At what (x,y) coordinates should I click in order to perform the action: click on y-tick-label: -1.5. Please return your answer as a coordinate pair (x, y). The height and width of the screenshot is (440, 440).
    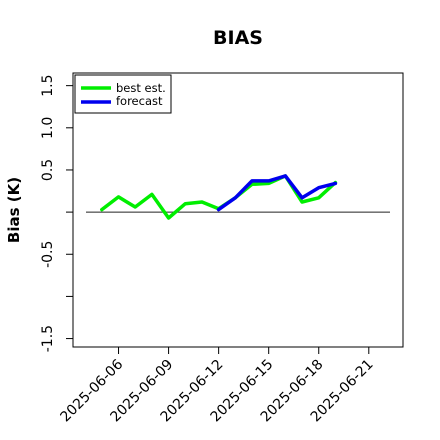
    Looking at the image, I should click on (48, 338).